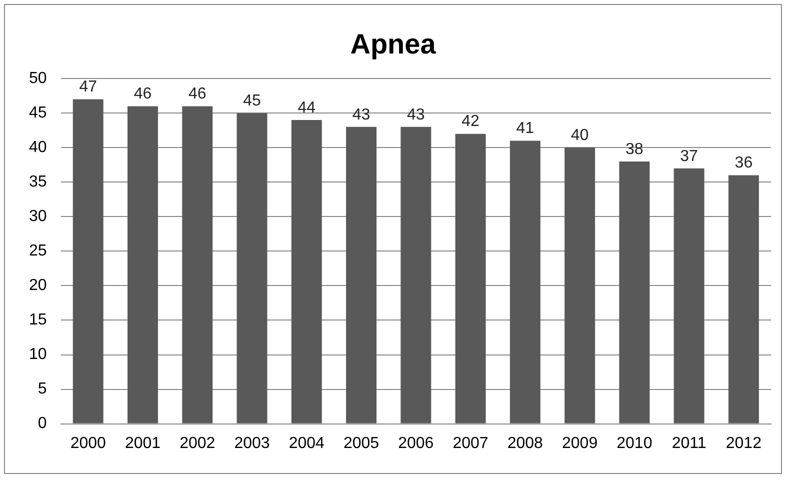 The width and height of the screenshot is (788, 480). Describe the element at coordinates (88, 443) in the screenshot. I see `x-tick-label: 2000` at that location.